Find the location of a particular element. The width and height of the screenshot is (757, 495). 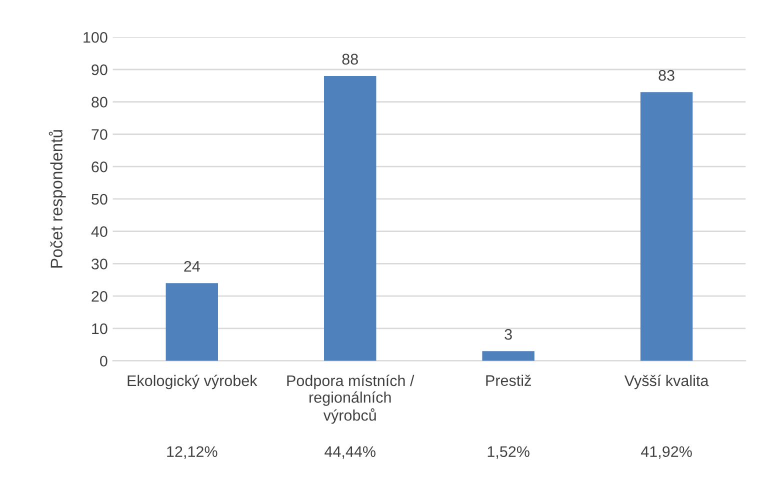

y-tick-label: 70 is located at coordinates (100, 134).